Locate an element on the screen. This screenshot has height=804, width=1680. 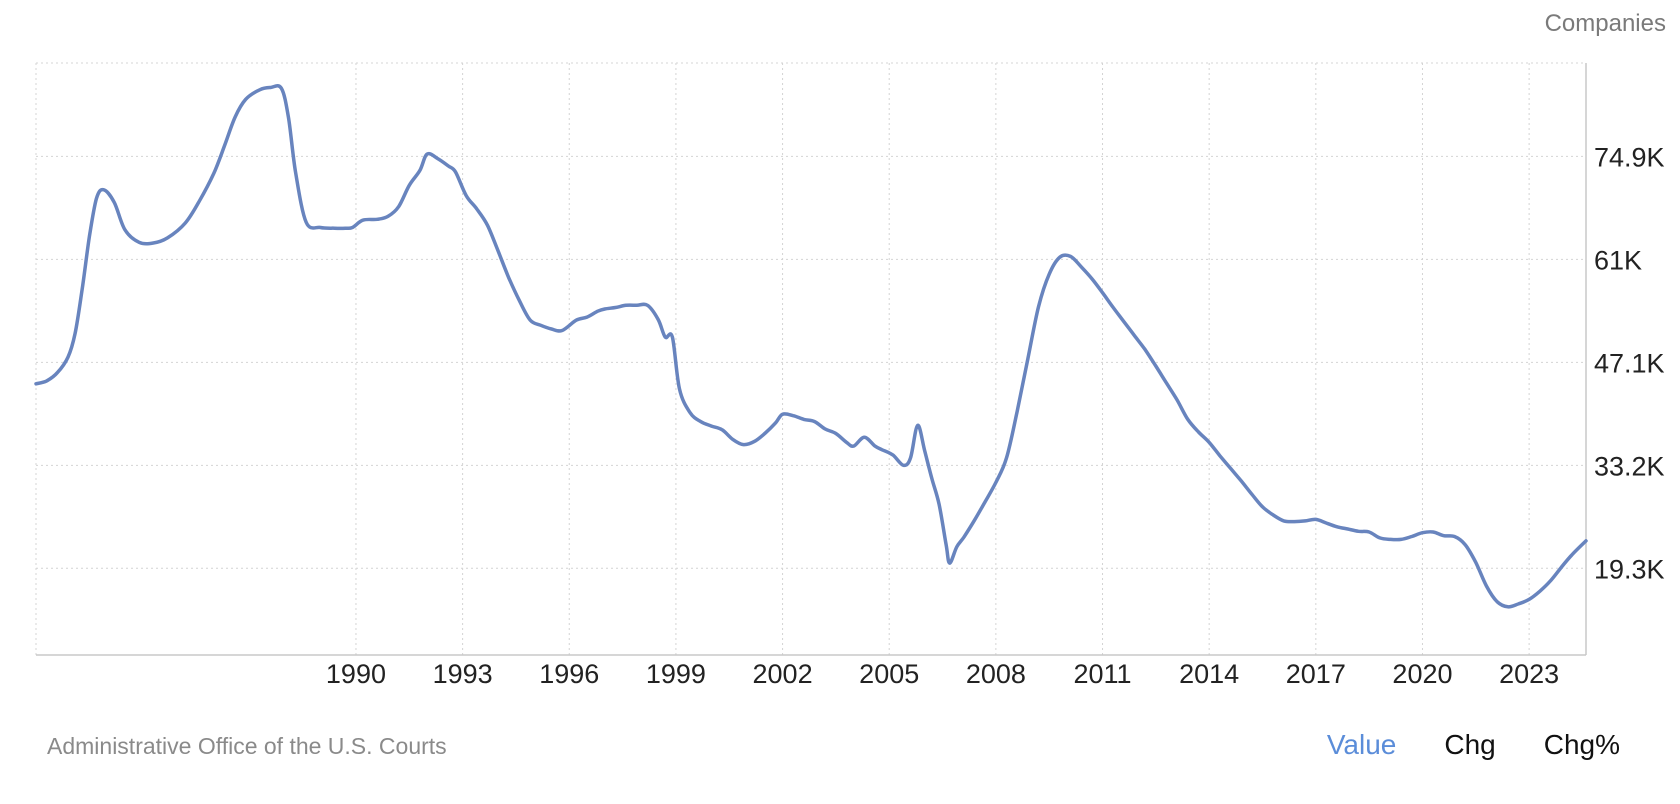
y-axis-tick-labels: 19.3K 33.2K 47.1K 61K 74.9K is located at coordinates (1629, 363).